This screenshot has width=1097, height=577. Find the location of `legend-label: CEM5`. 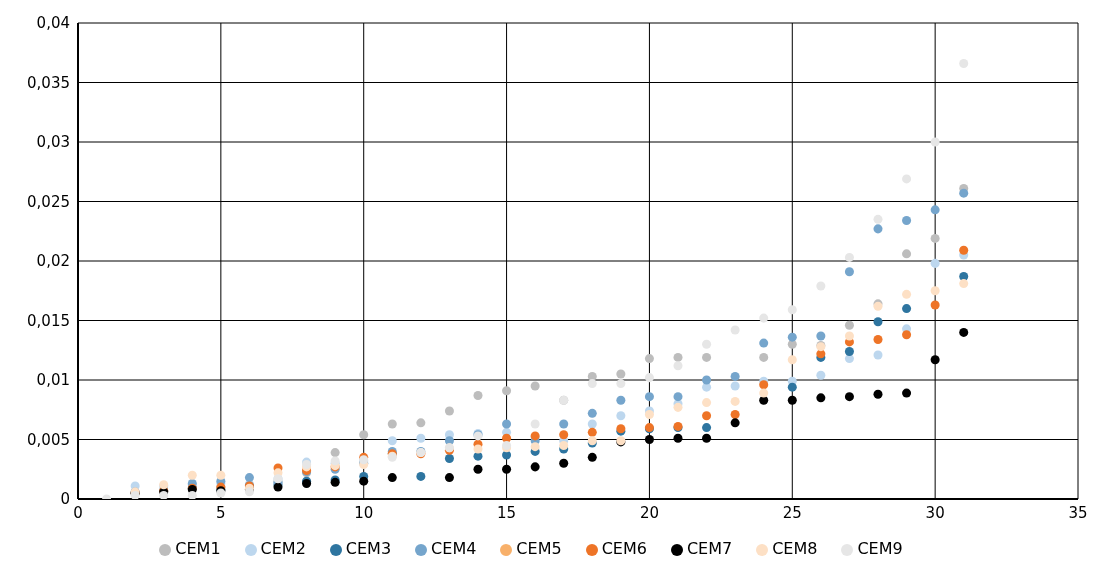

legend-label: CEM5 is located at coordinates (539, 548).